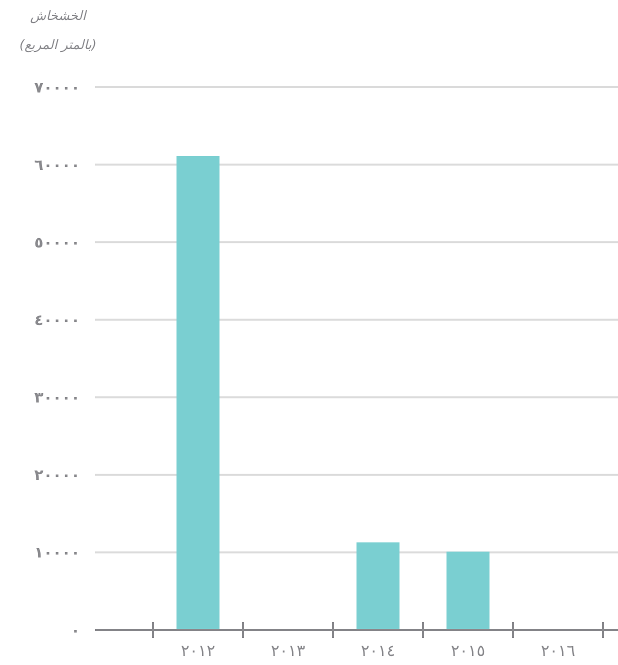 The height and width of the screenshot is (665, 618). What do you see at coordinates (57, 553) in the screenshot?
I see `y-tick-label: ١٠٠٠٠` at bounding box center [57, 553].